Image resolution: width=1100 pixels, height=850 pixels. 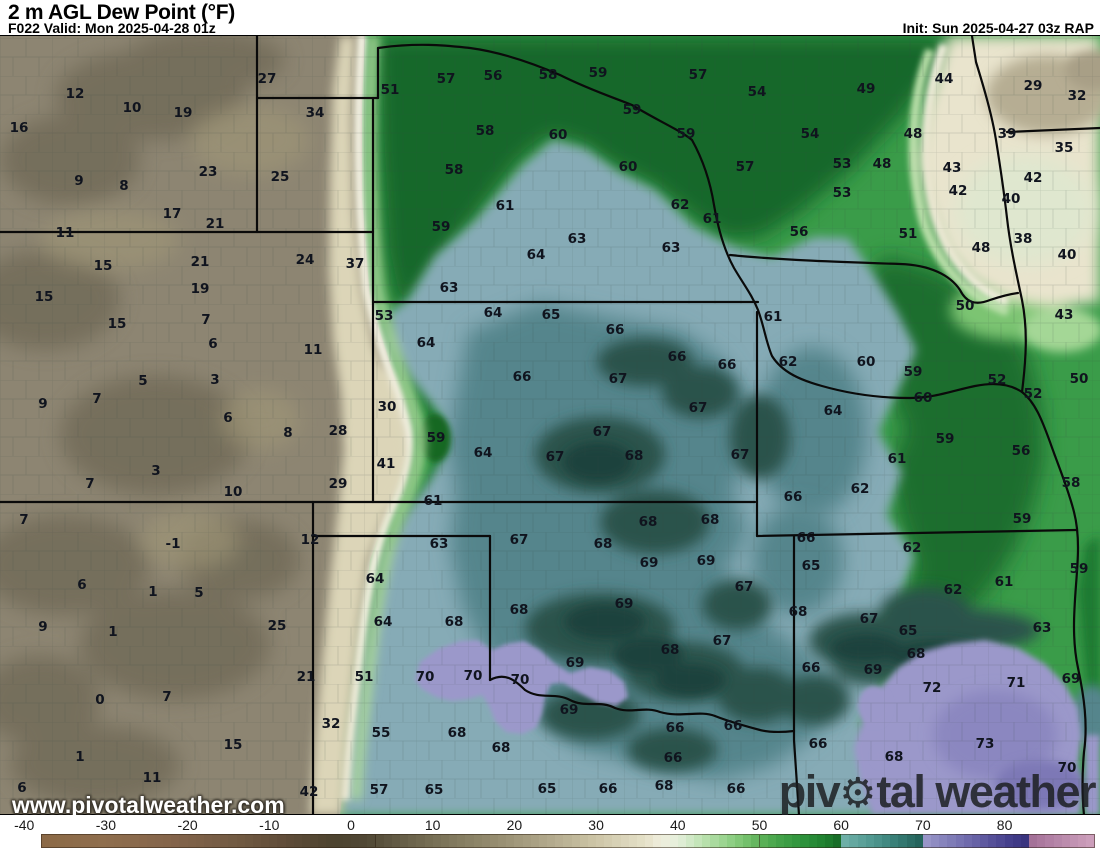 I want to click on station-value: 29, so click(x=1033, y=86).